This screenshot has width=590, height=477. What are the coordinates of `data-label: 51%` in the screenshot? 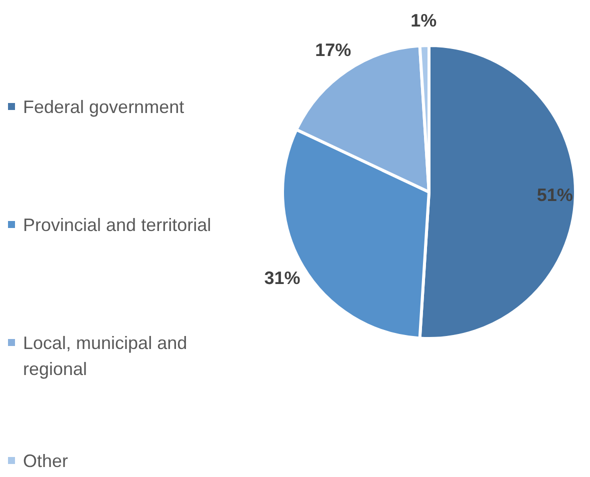 It's located at (554, 194).